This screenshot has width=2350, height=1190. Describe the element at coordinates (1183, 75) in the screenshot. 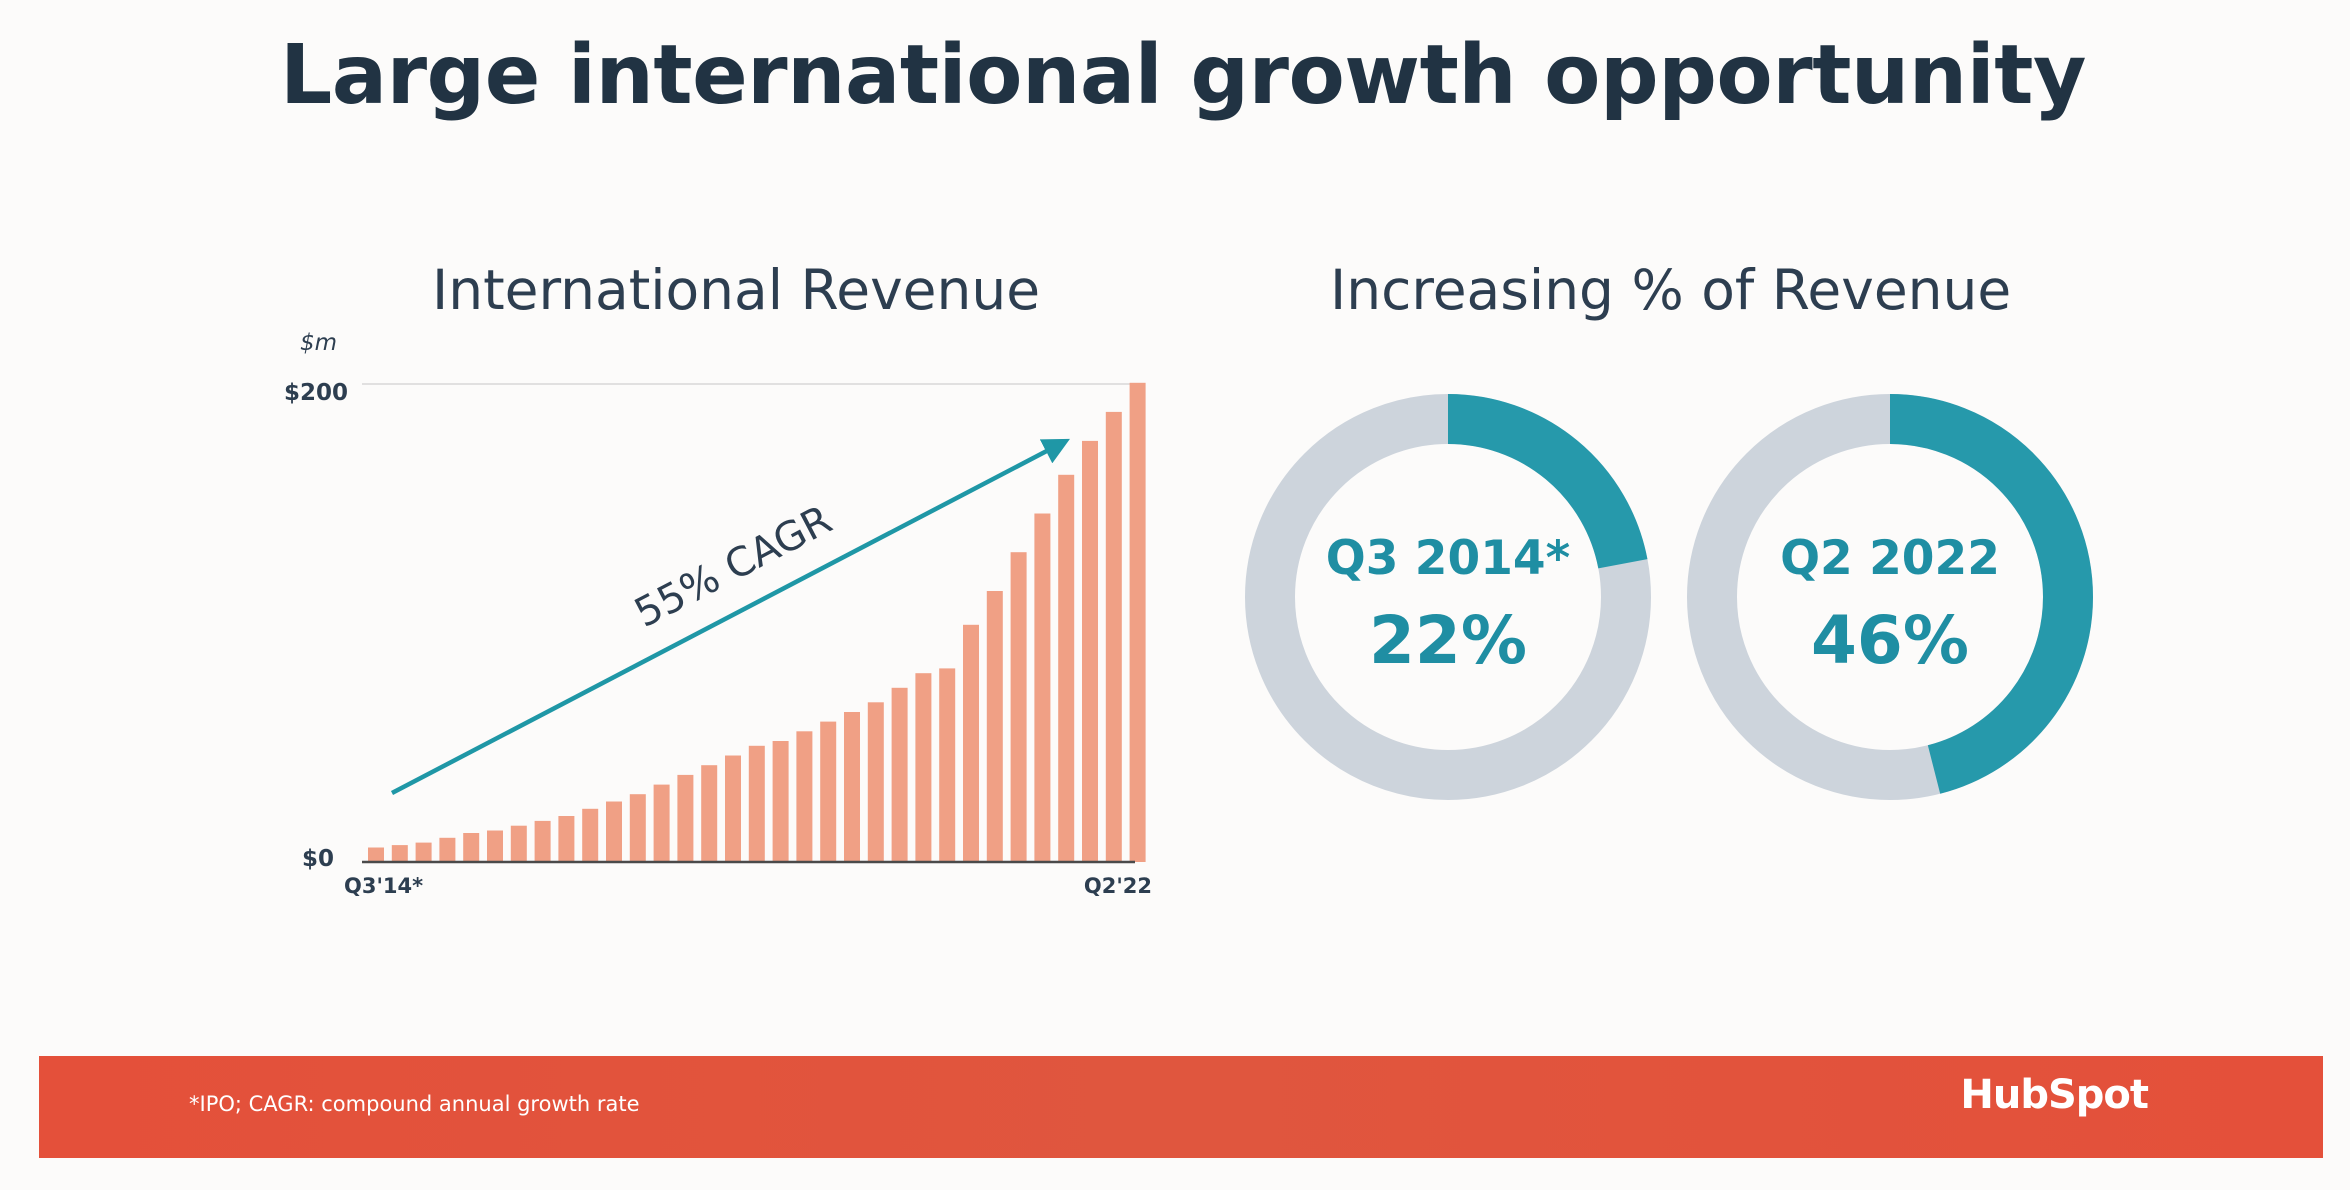

I see `slide-title: Large international growth opportunity` at that location.